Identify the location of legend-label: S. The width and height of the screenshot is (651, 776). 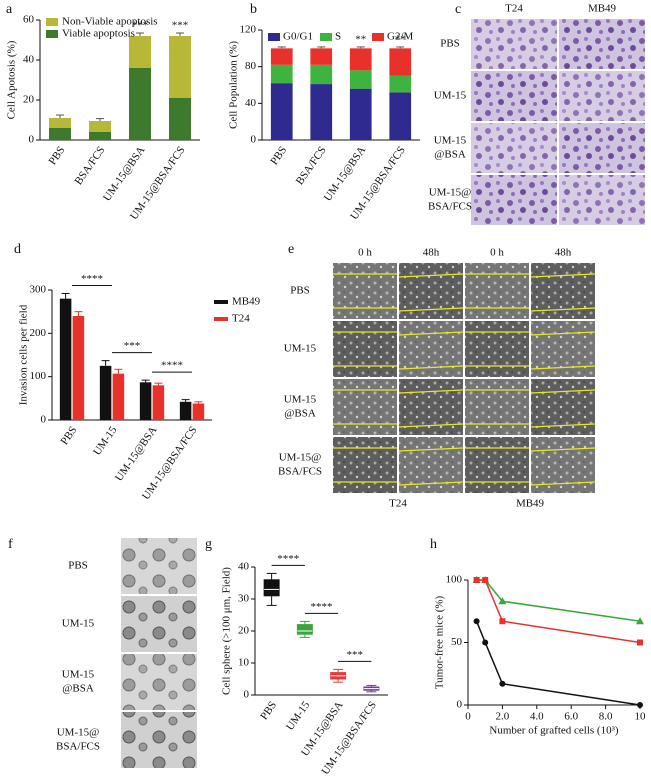
(338, 37).